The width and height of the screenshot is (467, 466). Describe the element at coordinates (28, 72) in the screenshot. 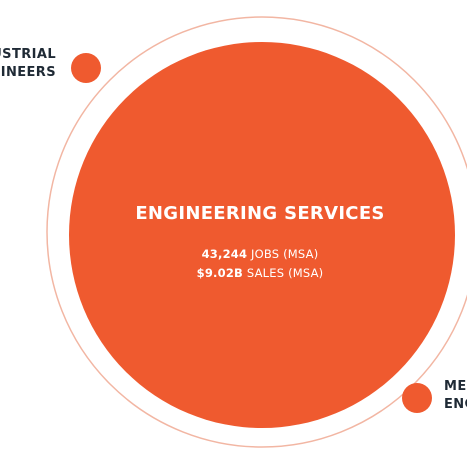

I see `node-label-left-line2: INEERS` at that location.